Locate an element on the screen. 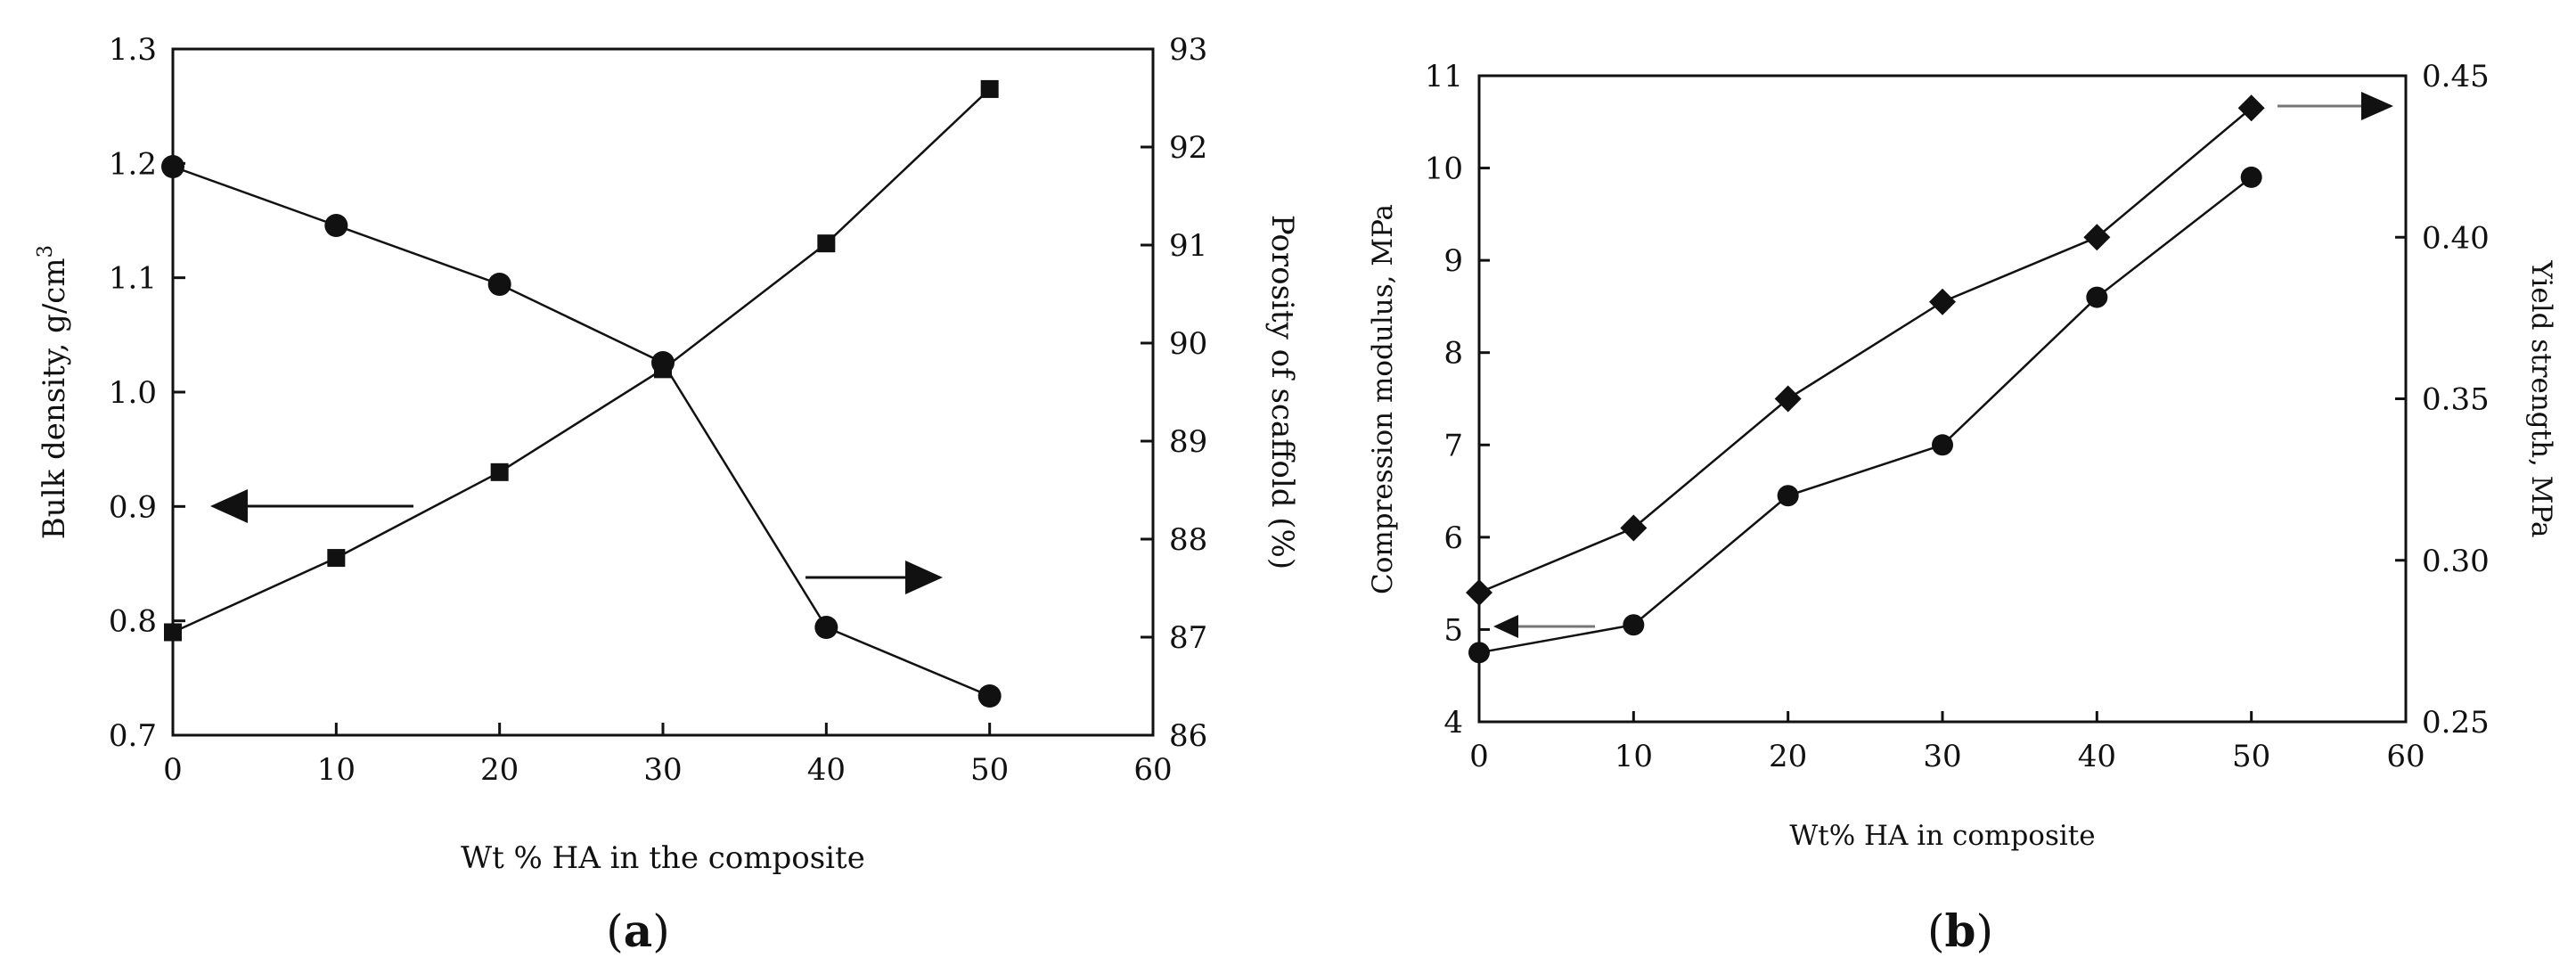 This screenshot has height=974, width=2576. y-tick-label: 8 is located at coordinates (1453, 354).